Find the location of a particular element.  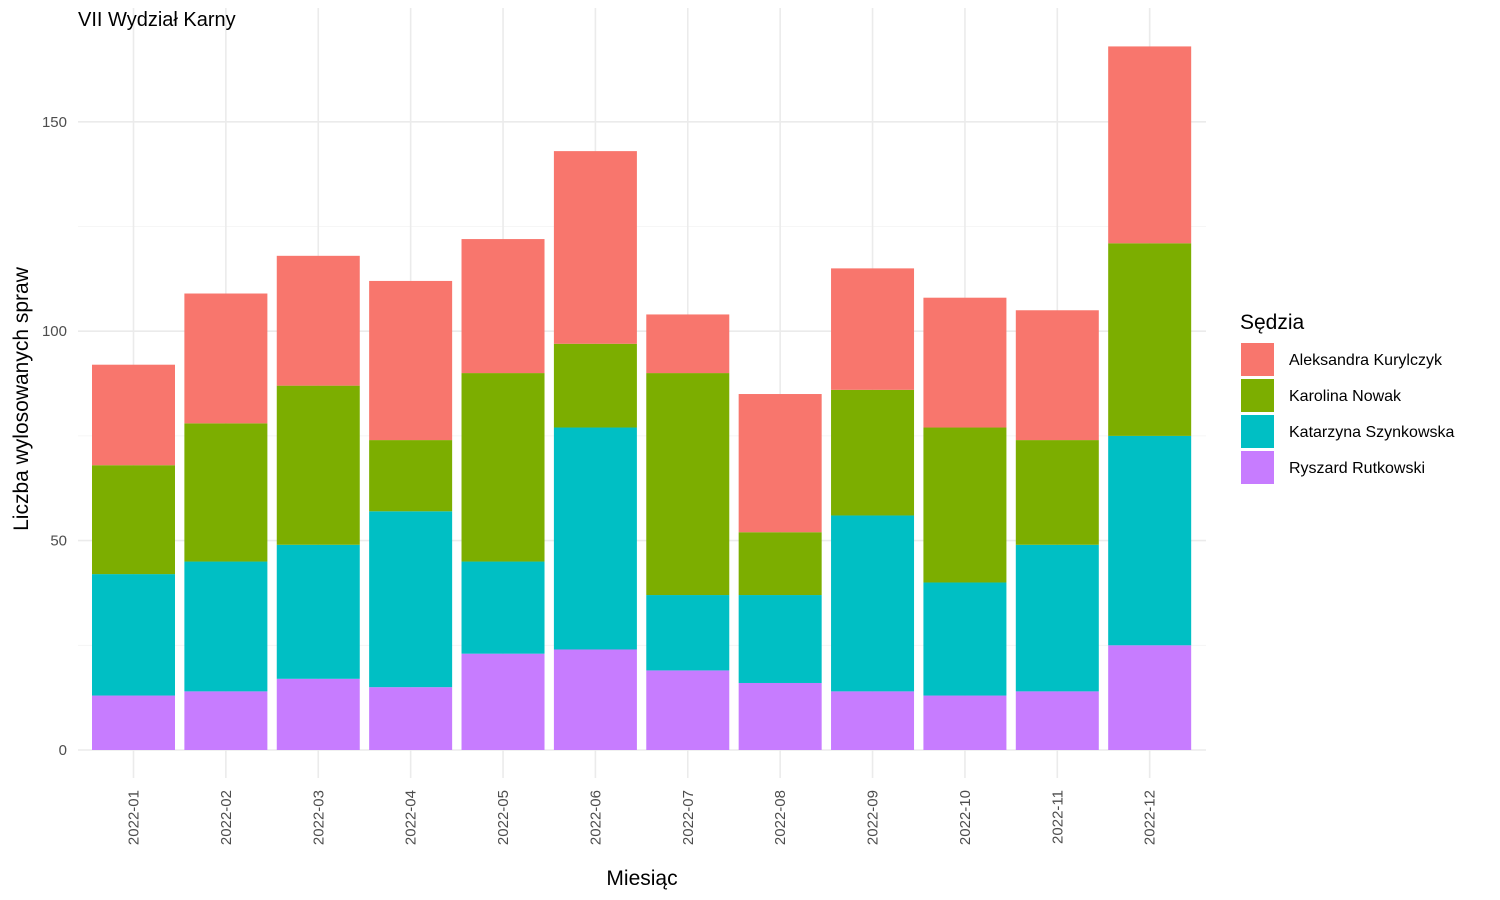

x-tick-label: 2022-03 is located at coordinates (318, 817).